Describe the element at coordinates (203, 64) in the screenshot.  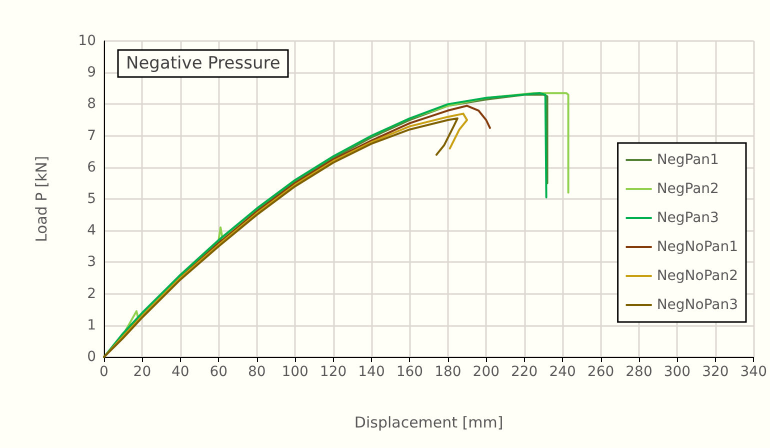
I see `text: Negative Pressure` at that location.